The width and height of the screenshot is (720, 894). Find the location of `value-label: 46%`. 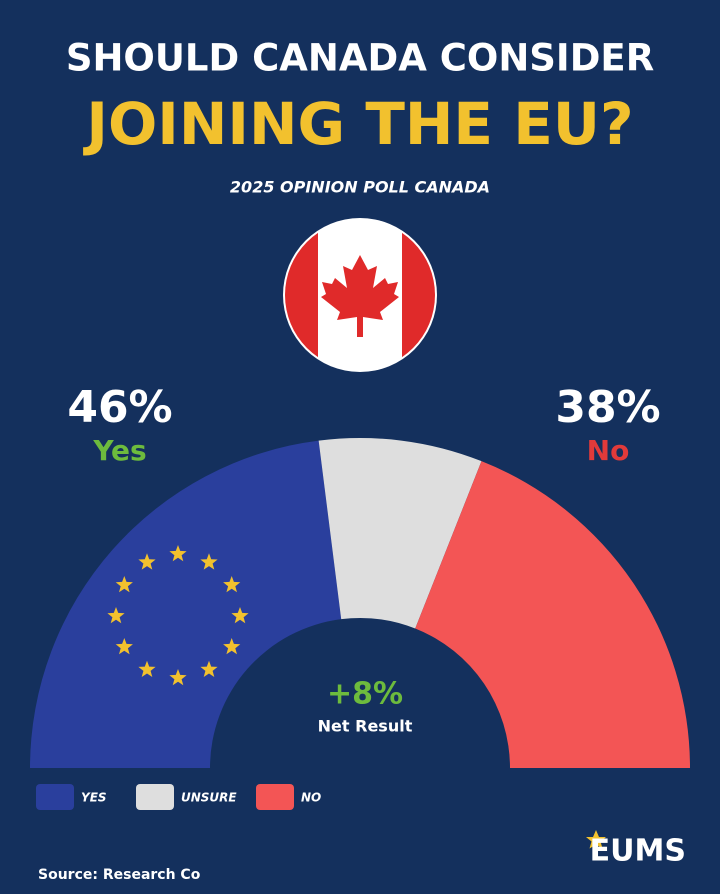

value-label: 46% is located at coordinates (119, 407).